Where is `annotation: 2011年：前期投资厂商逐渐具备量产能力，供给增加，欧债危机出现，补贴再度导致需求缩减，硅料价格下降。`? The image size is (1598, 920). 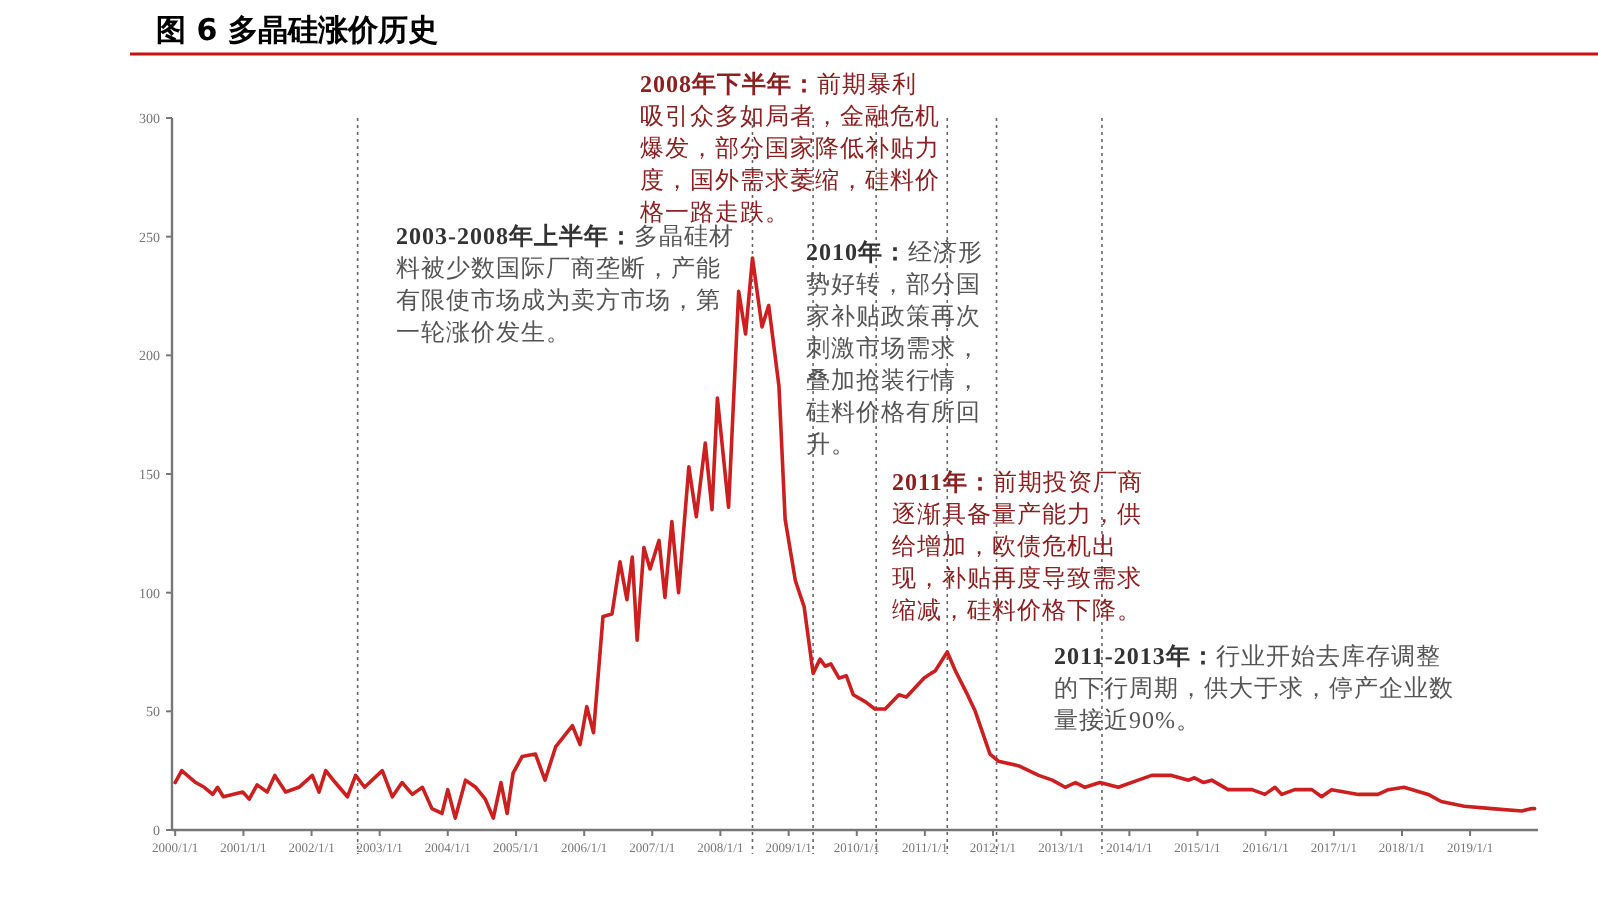
annotation: 2011年：前期投资厂商逐渐具备量产能力，供给增加，欧债危机出现，补贴再度导致需求缩减，硅料价格下降。 is located at coordinates (1018, 546).